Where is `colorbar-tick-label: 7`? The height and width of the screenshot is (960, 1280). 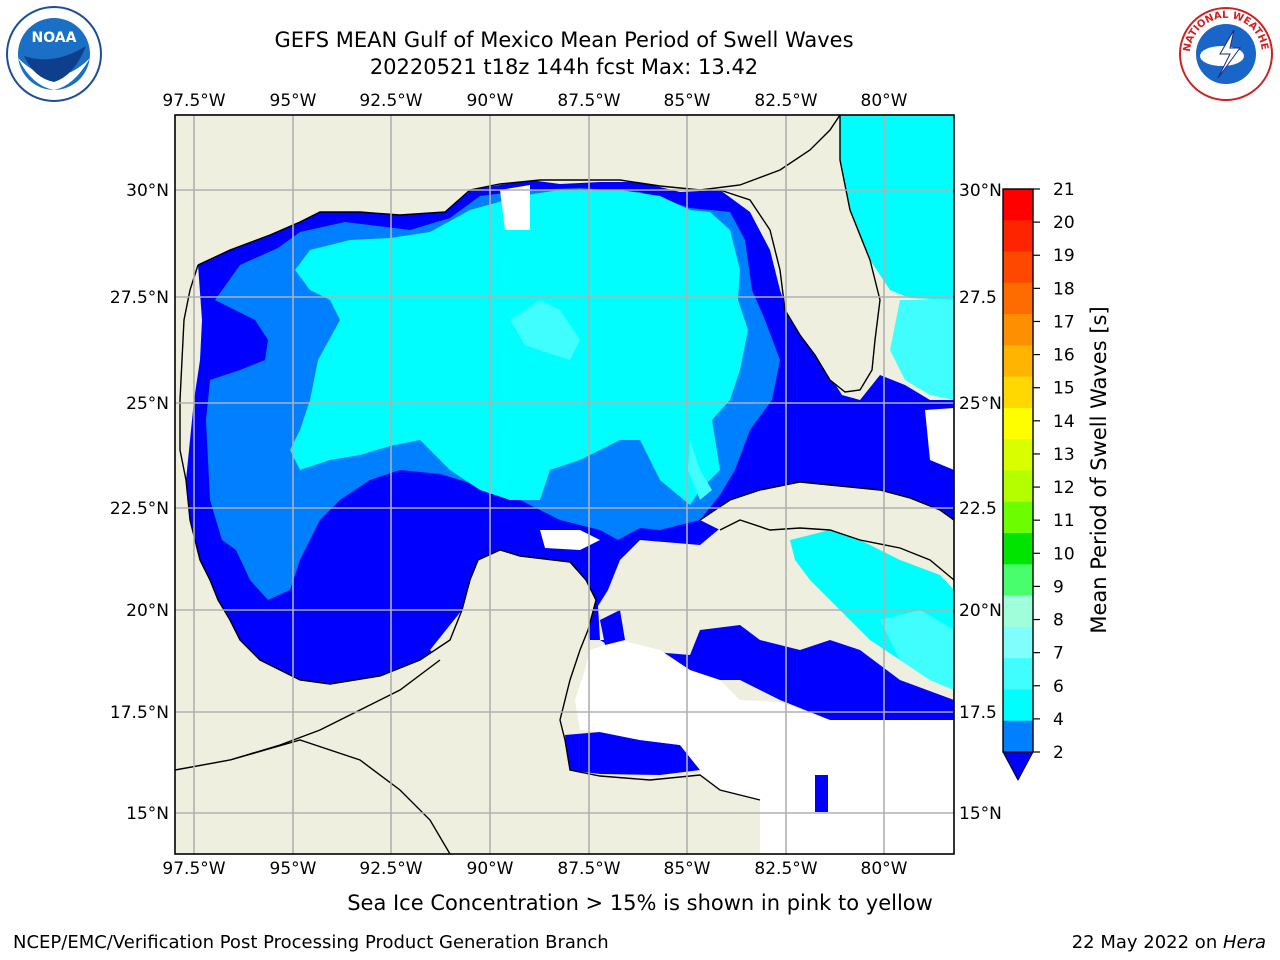
colorbar-tick-label: 7 is located at coordinates (1058, 654).